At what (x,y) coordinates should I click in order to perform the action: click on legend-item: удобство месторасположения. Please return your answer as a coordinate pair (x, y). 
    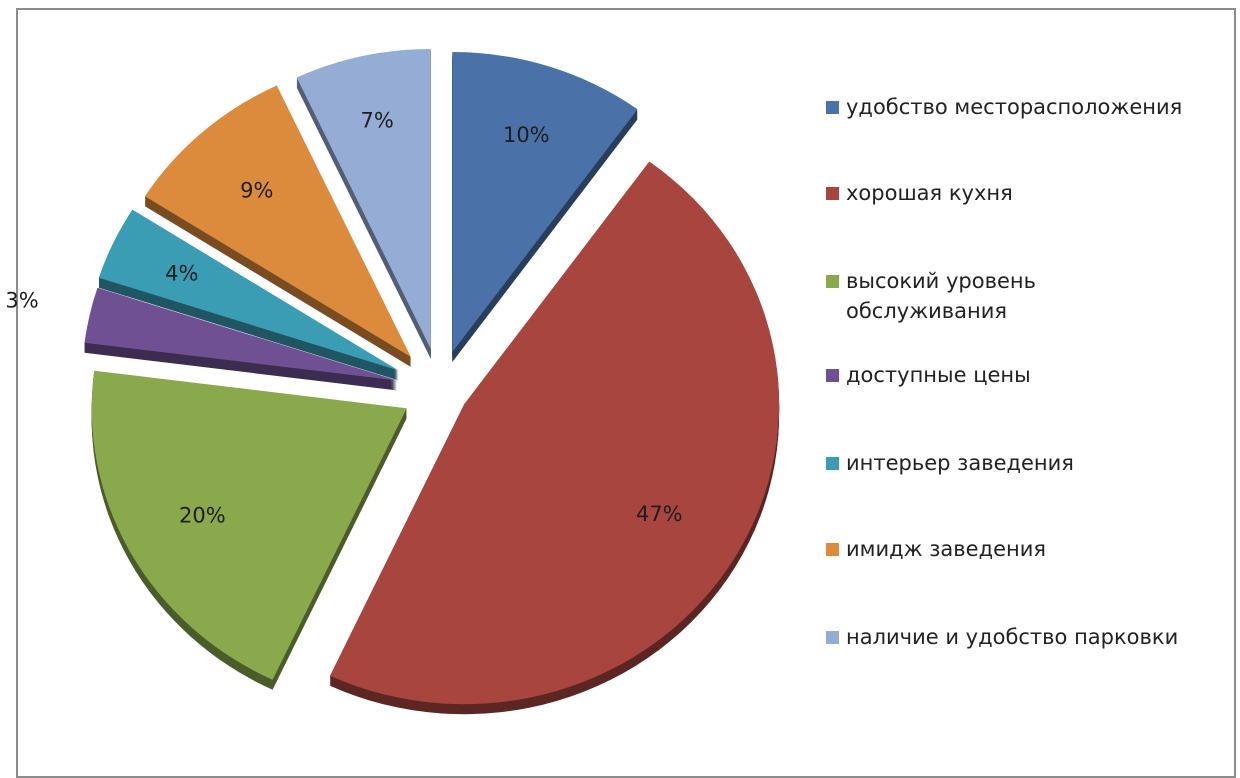
    Looking at the image, I should click on (1026, 107).